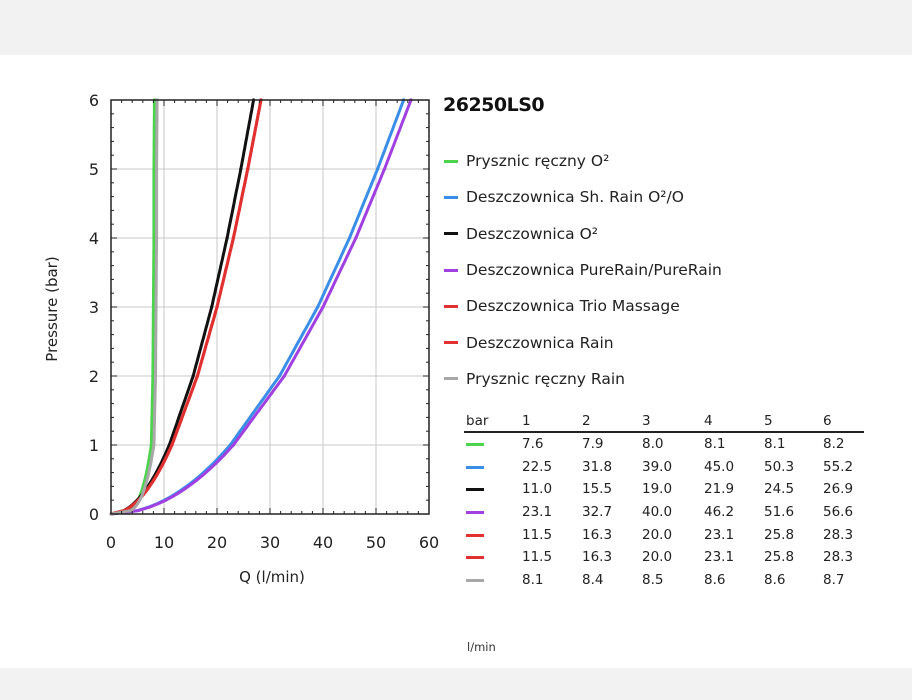 The width and height of the screenshot is (912, 700). What do you see at coordinates (664, 161) in the screenshot?
I see `legend-item: Prysznic ręczny O²` at bounding box center [664, 161].